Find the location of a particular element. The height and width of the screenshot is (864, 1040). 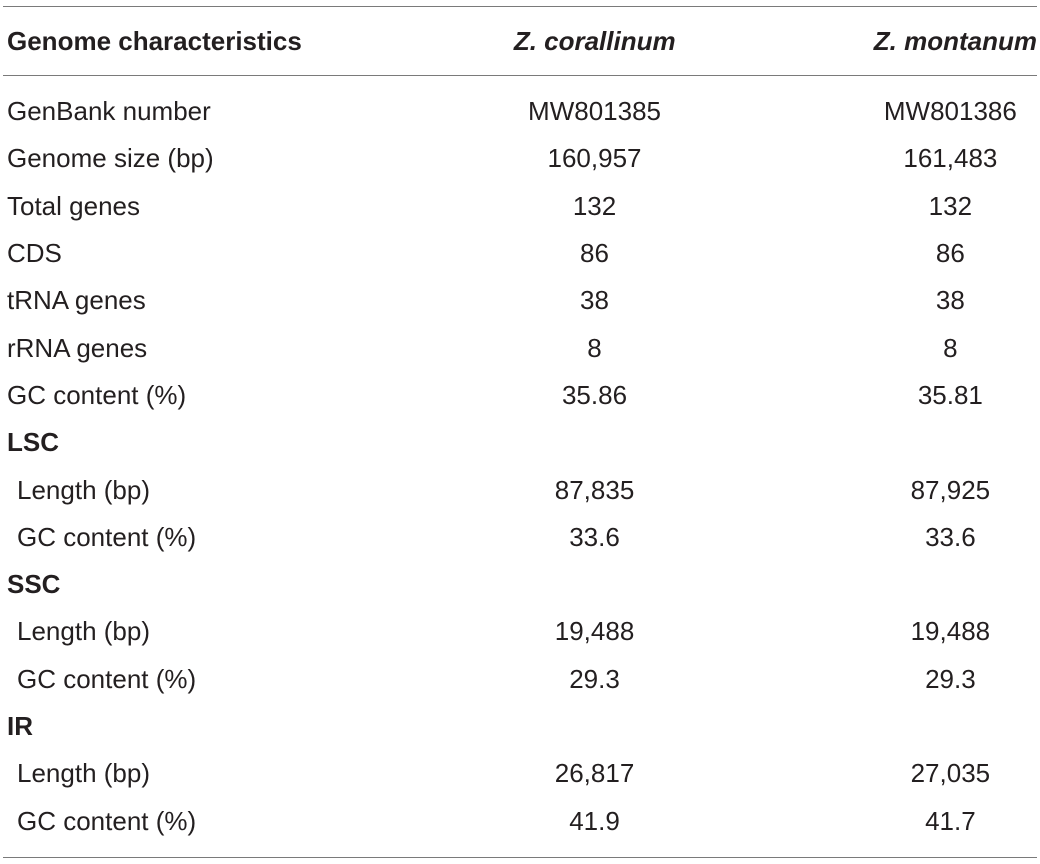

z-montanum-value: 33.6 is located at coordinates (950, 536).